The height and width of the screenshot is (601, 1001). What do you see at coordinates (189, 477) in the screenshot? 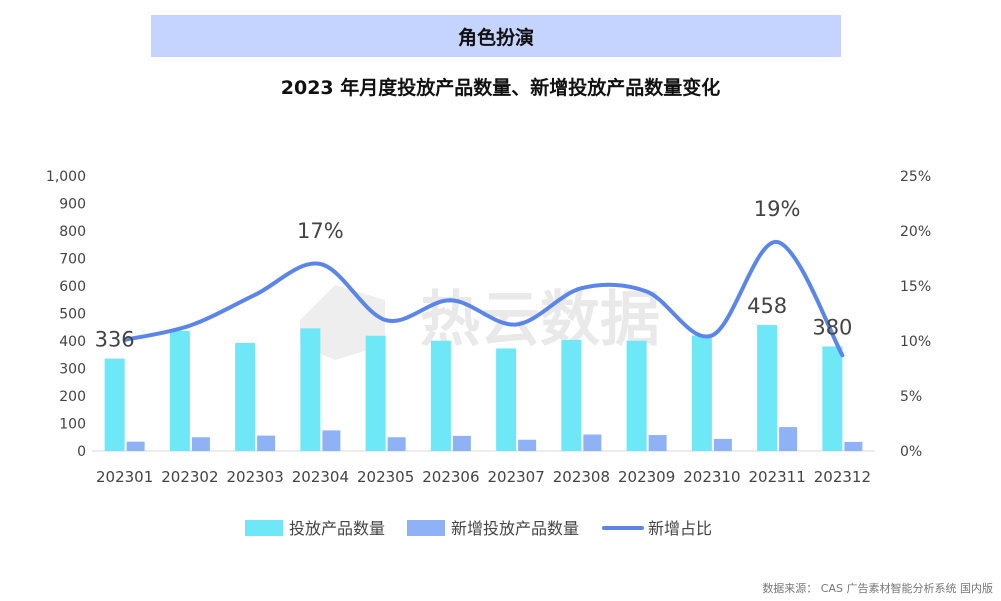
I see `x-tick-label: 202302` at bounding box center [189, 477].